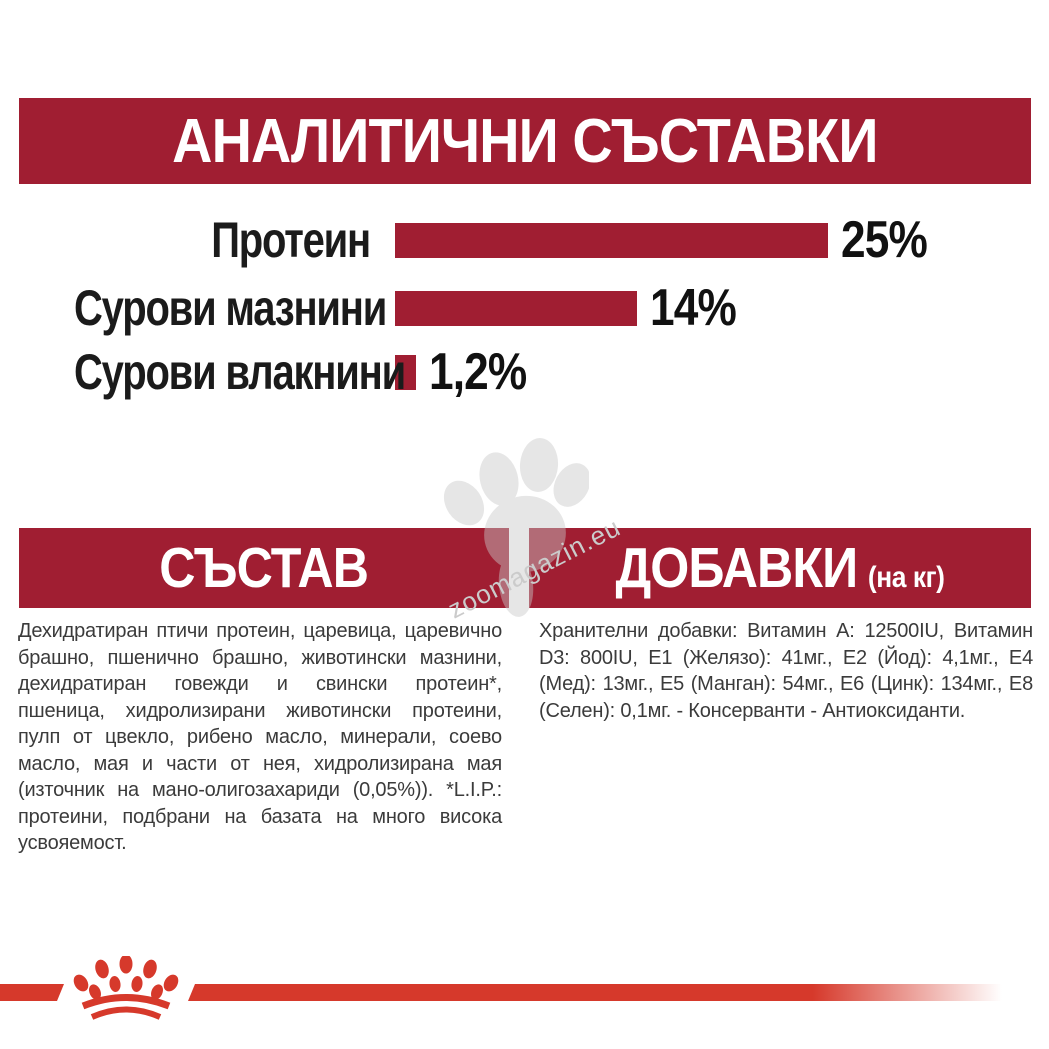 This screenshot has height=1049, width=1049. What do you see at coordinates (611, 240) in the screenshot?
I see `bar-protein` at bounding box center [611, 240].